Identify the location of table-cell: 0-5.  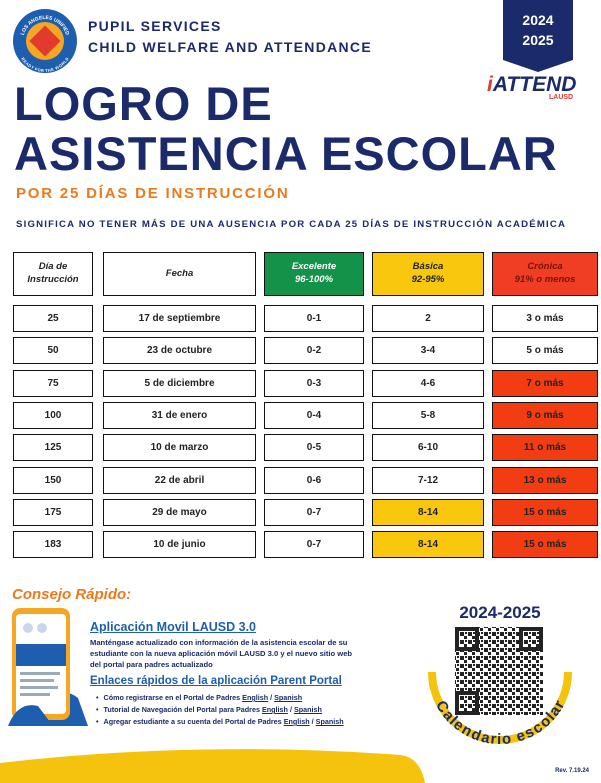
(314, 448).